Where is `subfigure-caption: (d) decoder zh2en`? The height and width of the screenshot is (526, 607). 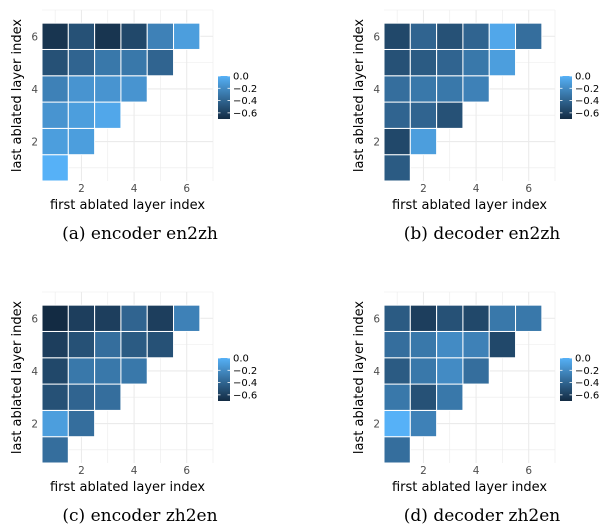
subfigure-caption: (d) decoder zh2en is located at coordinates (482, 516).